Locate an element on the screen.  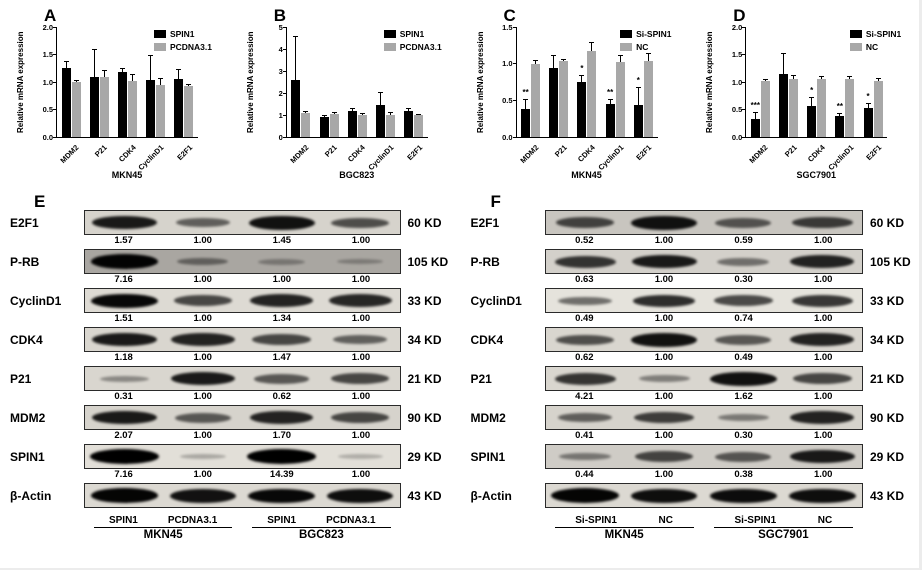
cell-line-label: MKN45 is located at coordinates (624, 535).